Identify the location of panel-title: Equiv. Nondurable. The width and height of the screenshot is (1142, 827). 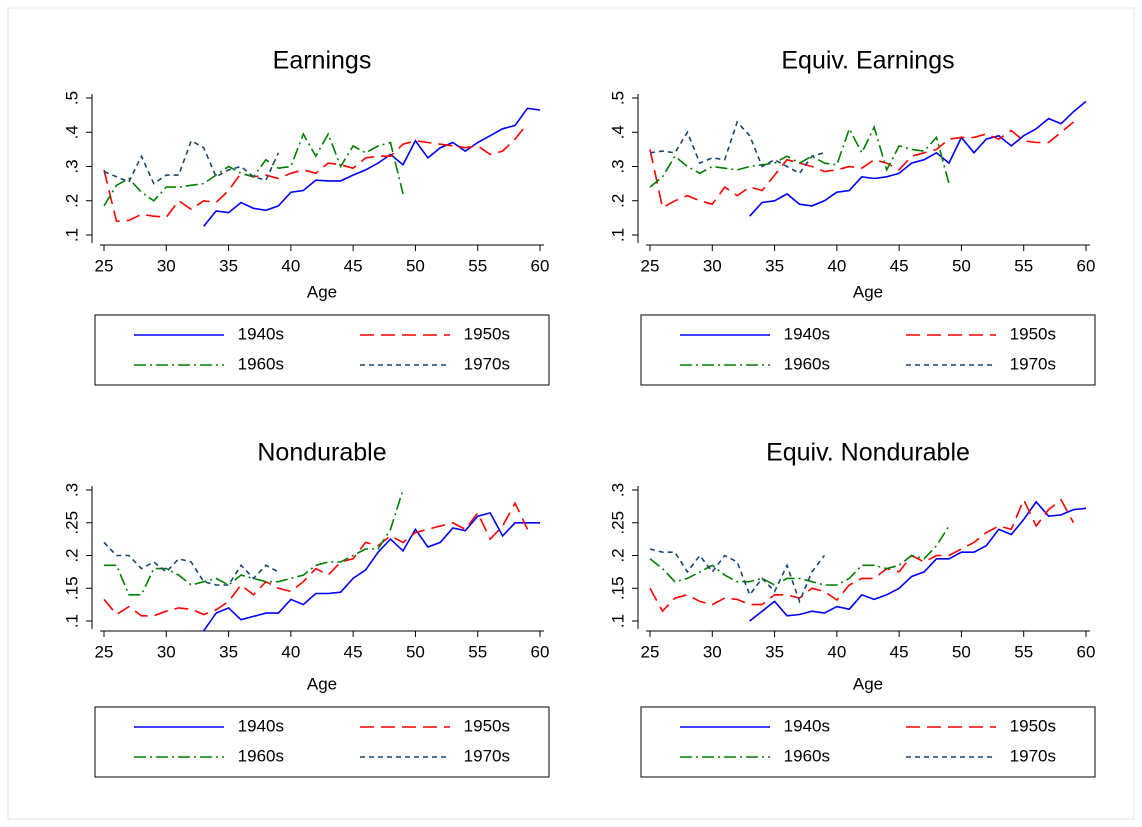
(868, 453).